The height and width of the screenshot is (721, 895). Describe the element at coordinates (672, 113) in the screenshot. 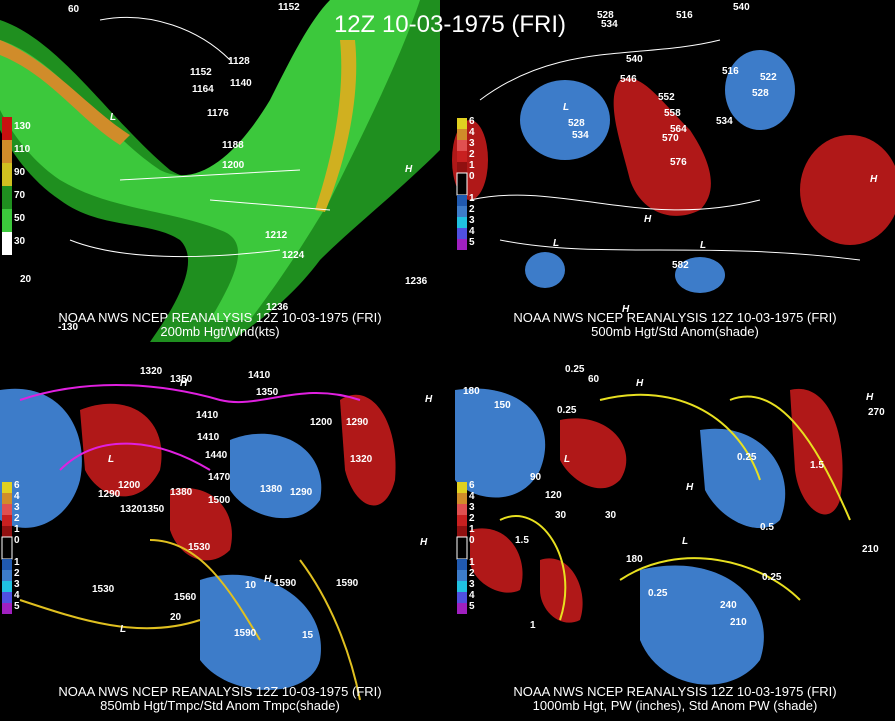

I see `contour-label: 558` at that location.